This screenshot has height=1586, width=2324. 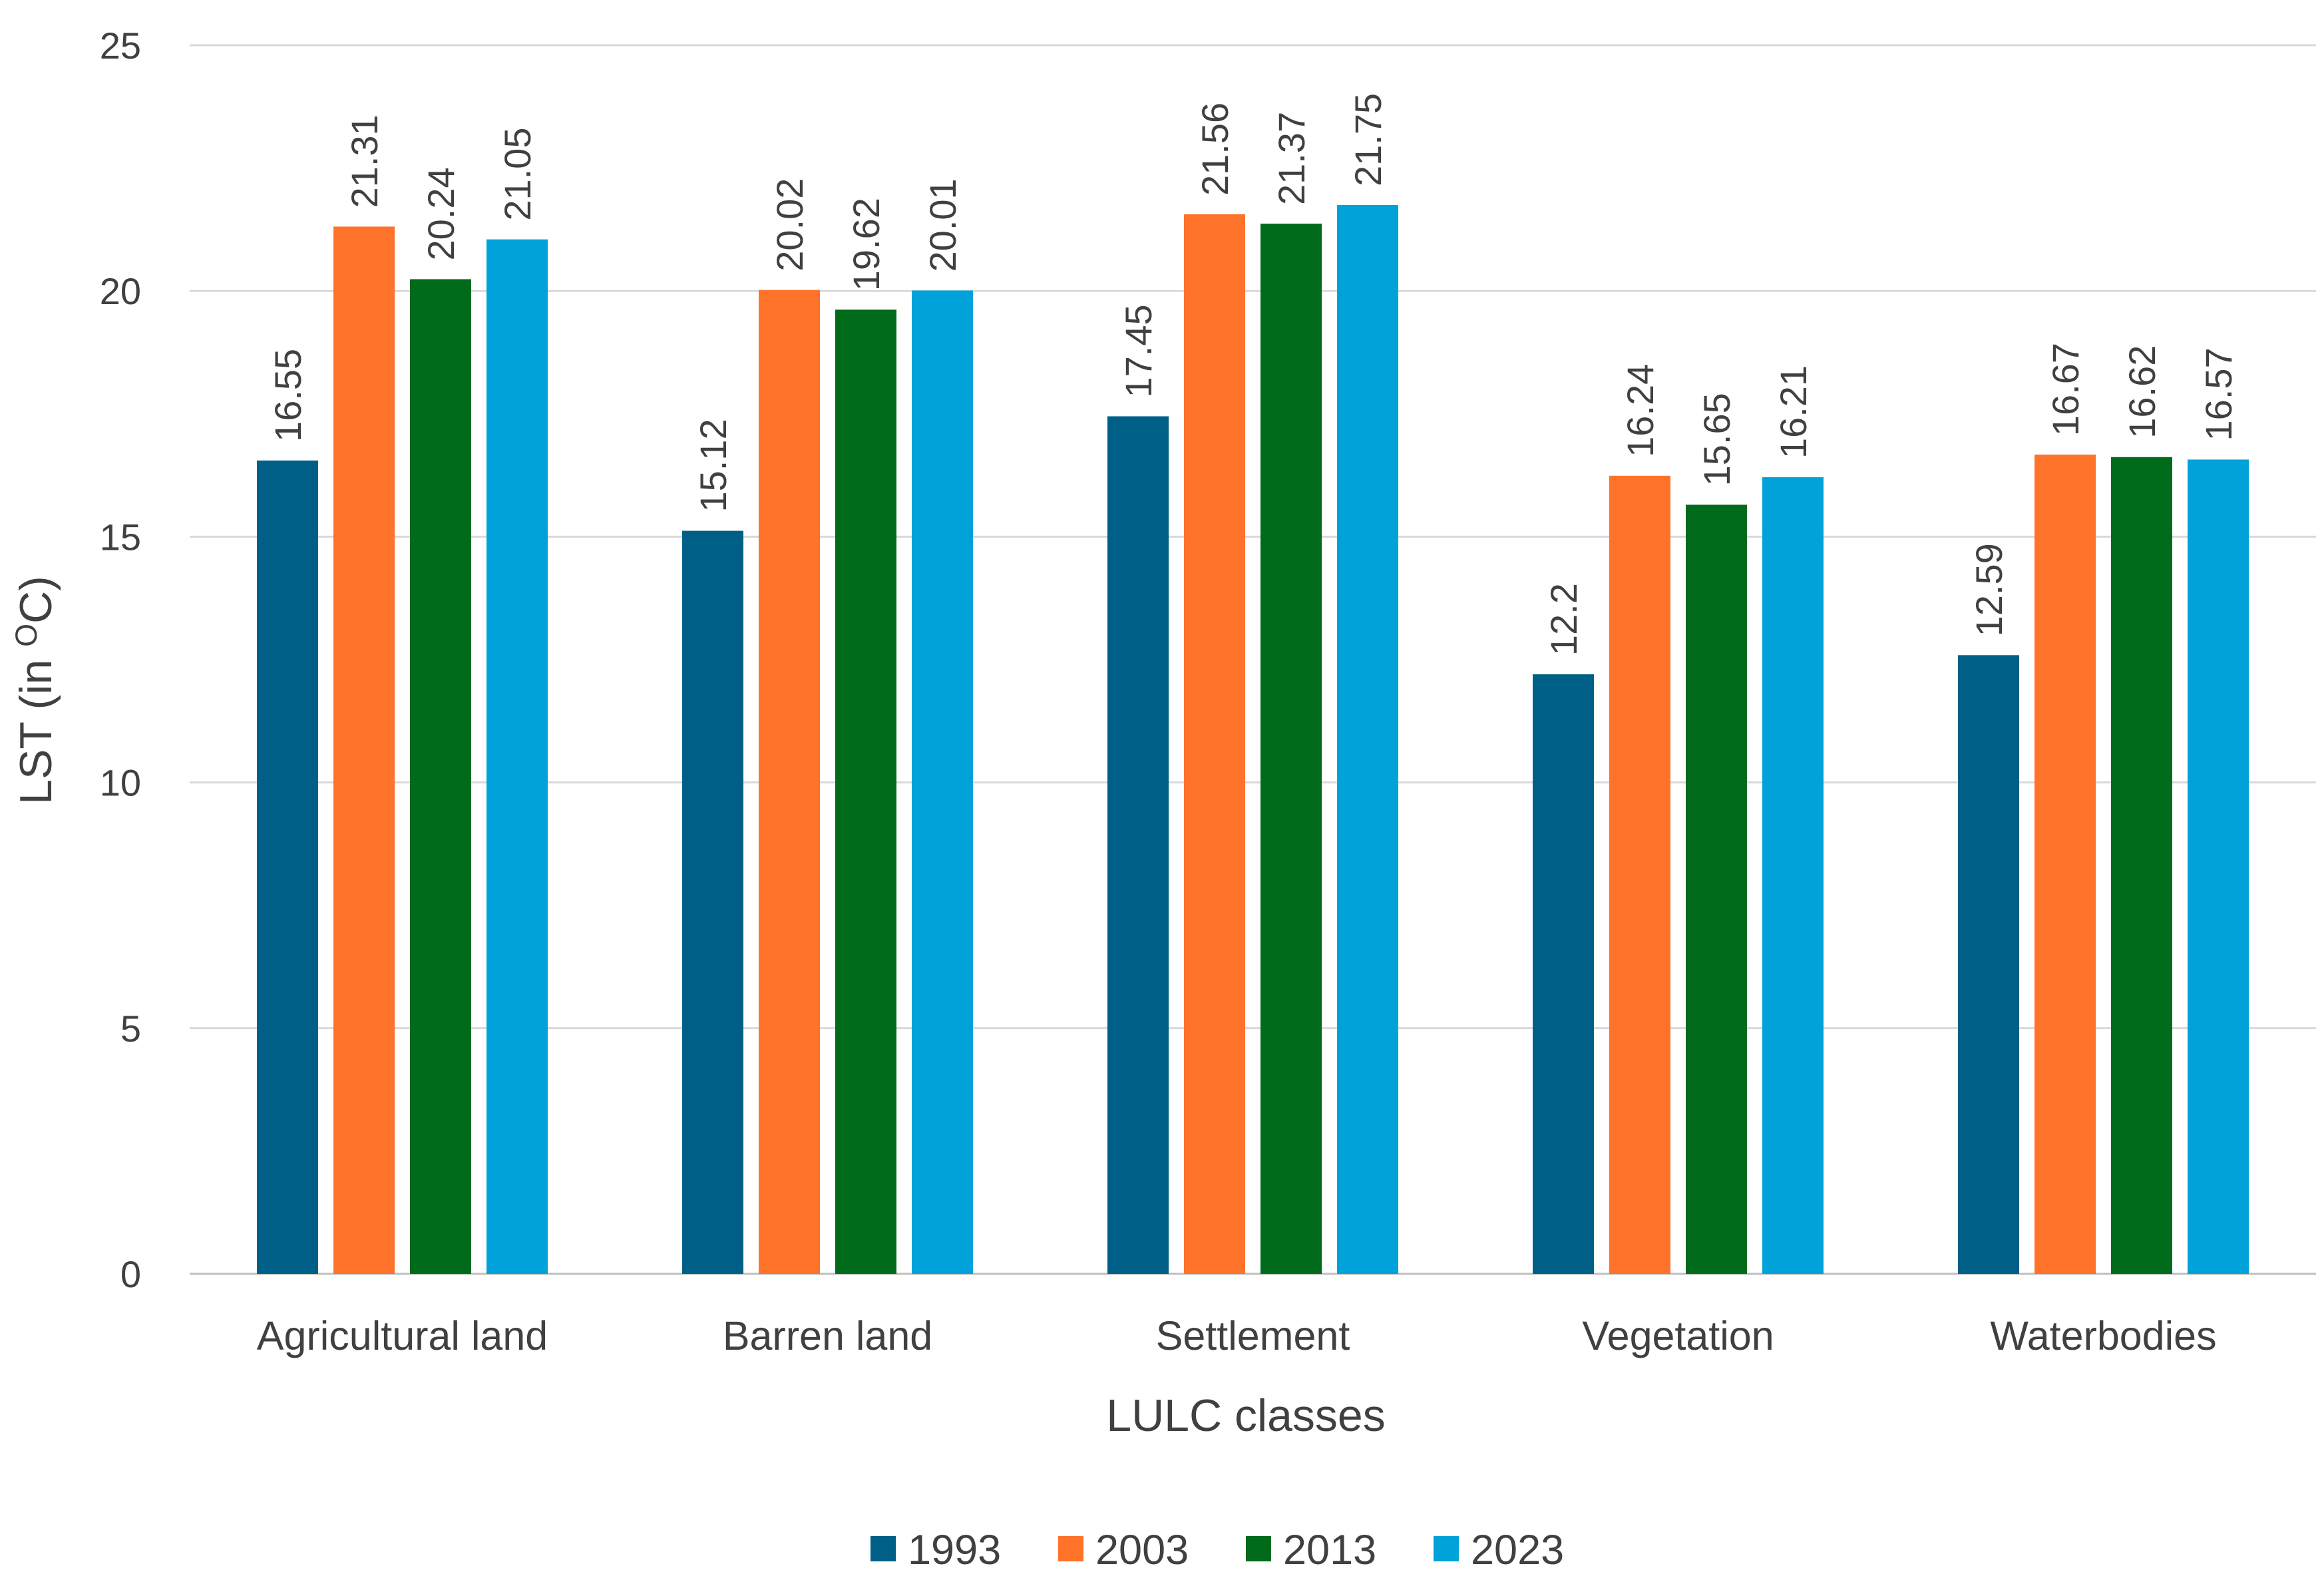 I want to click on data-label: 21.05, so click(x=517, y=175).